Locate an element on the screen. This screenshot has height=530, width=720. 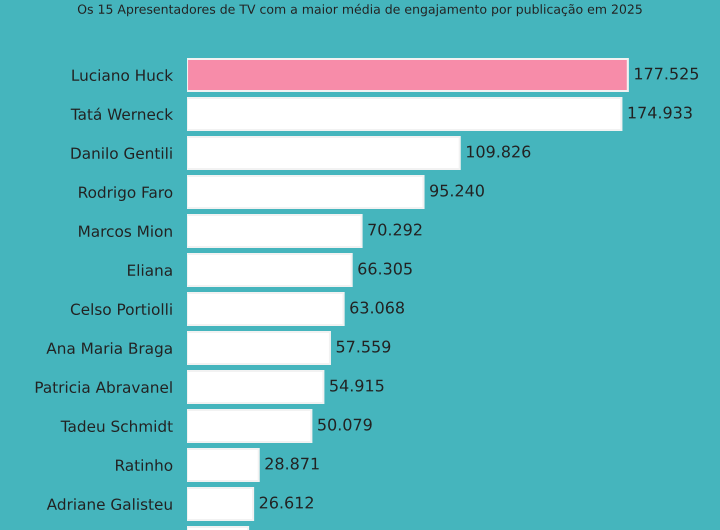
y-tick-label: Tatá Werneck is located at coordinates (122, 114).